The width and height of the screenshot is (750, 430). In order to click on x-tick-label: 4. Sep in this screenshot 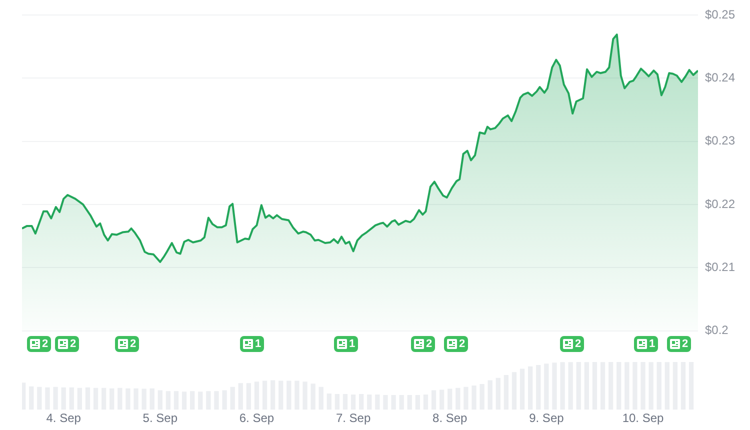, I will do `click(64, 418)`.